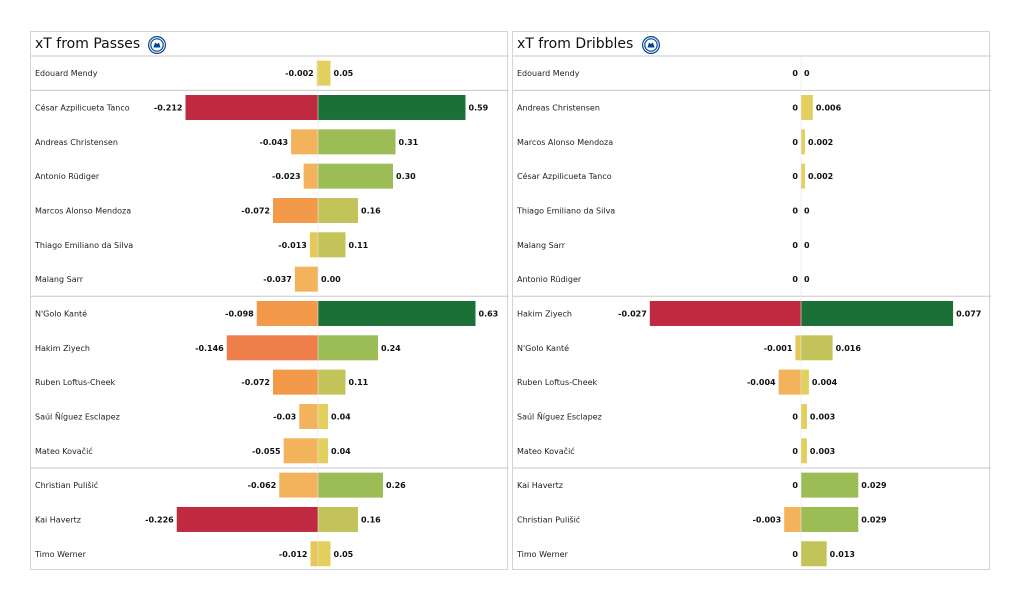  What do you see at coordinates (157, 45) in the screenshot?
I see `chelsea-crest-icon` at bounding box center [157, 45].